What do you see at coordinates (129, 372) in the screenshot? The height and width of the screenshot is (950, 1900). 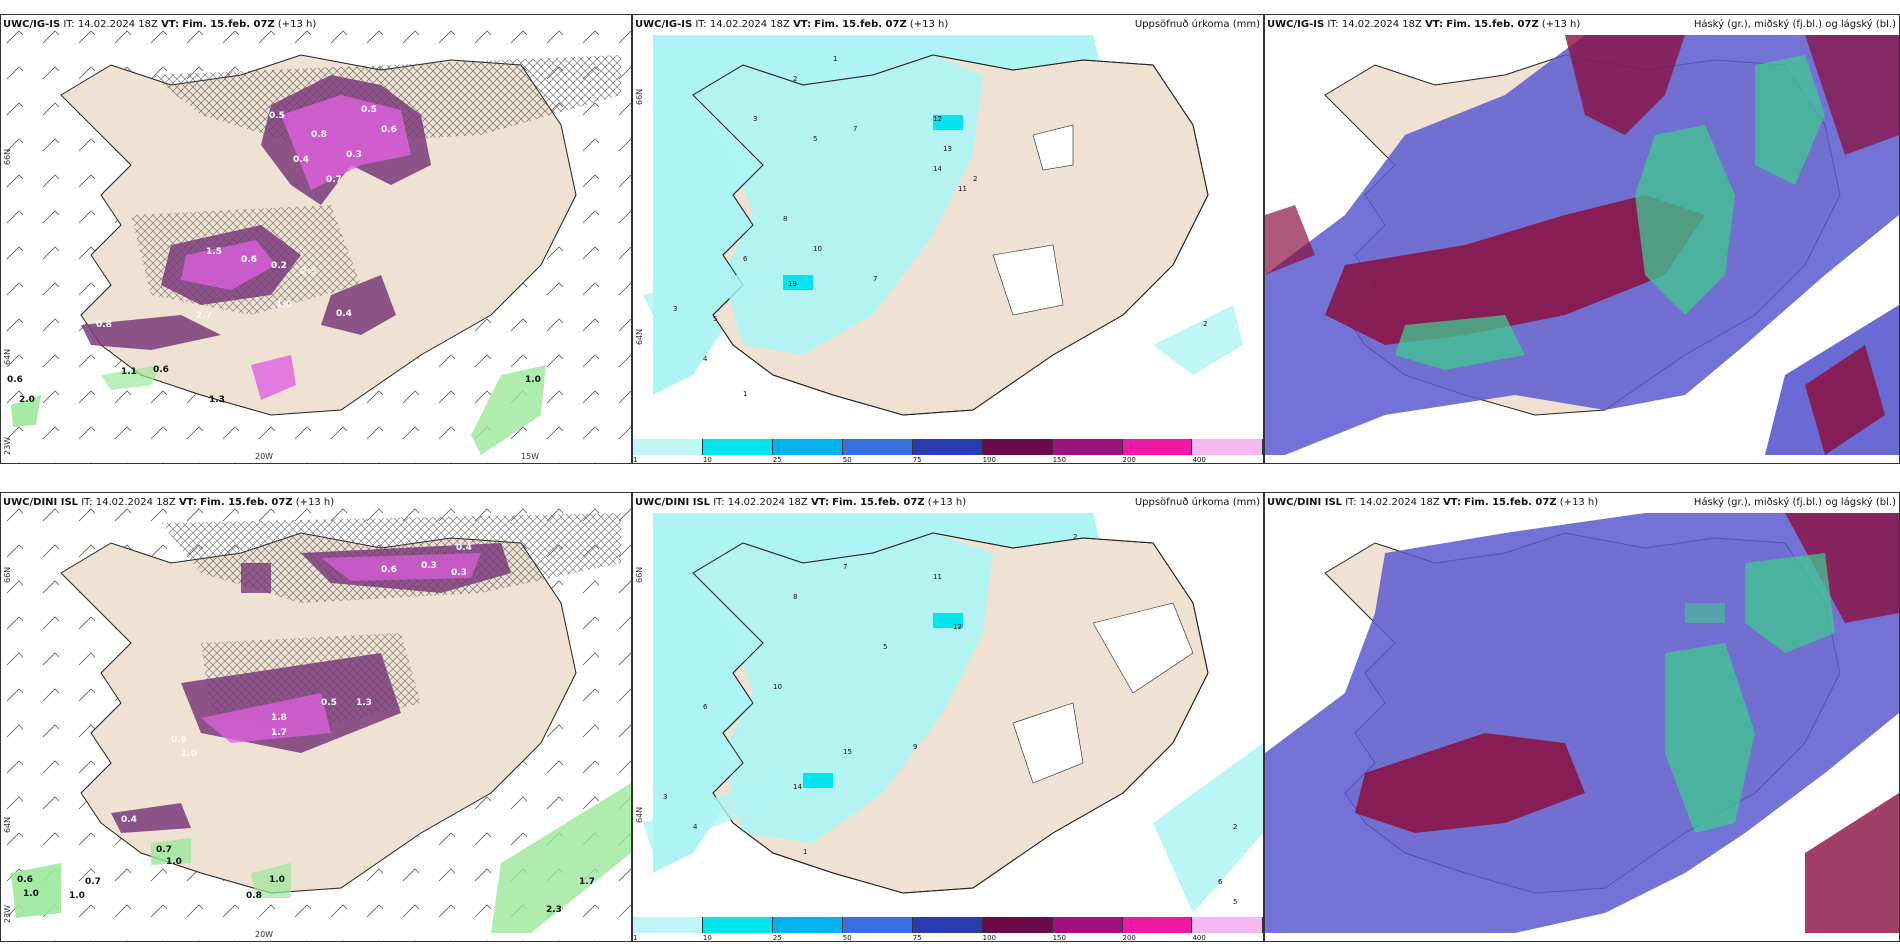 I see `snow-value-label: 1.1` at bounding box center [129, 372].